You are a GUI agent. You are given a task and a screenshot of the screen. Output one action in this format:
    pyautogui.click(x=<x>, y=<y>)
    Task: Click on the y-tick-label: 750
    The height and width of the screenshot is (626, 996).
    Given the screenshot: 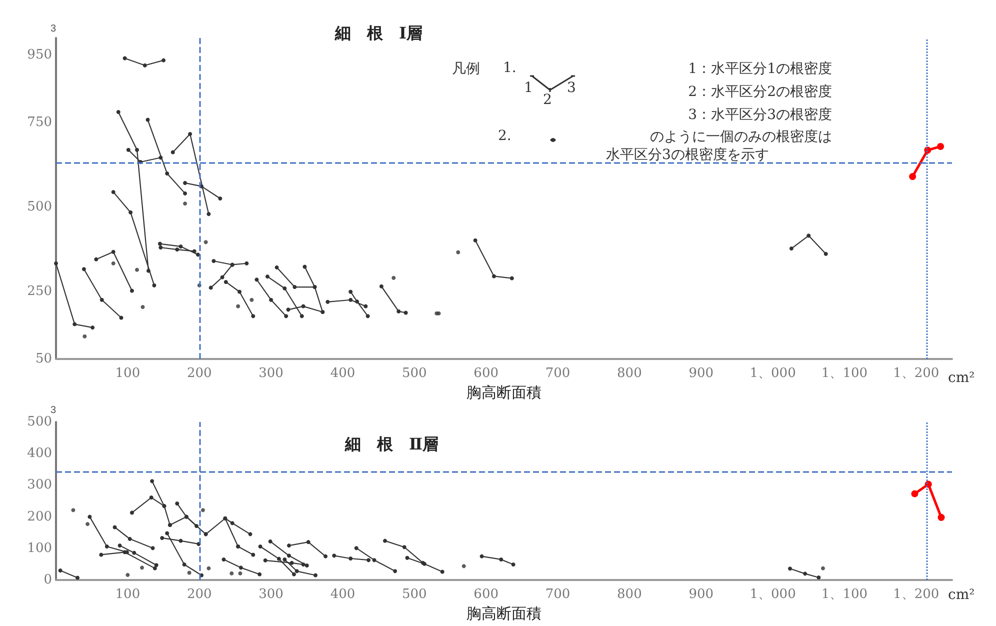 What is the action you would take?
    pyautogui.click(x=39, y=122)
    